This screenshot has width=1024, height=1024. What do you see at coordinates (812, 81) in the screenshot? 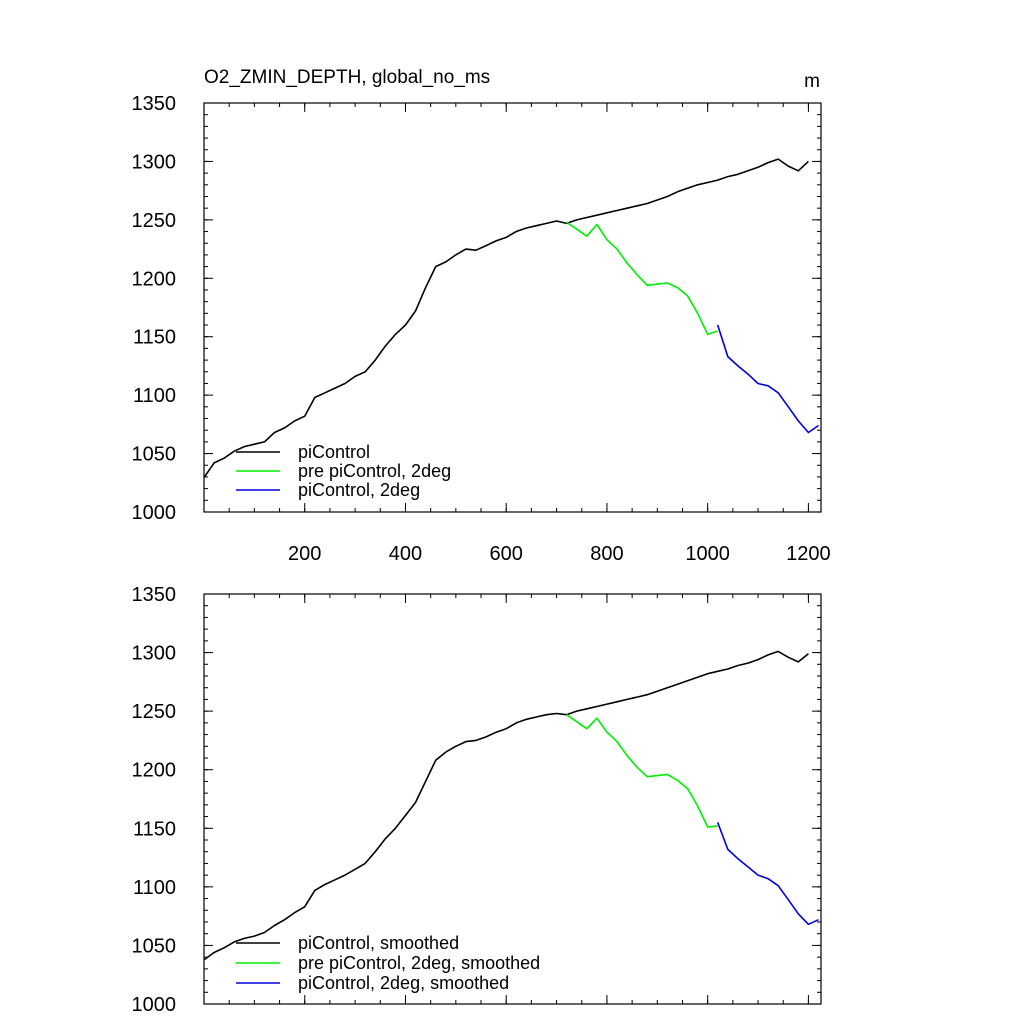
I see `units-label: m` at bounding box center [812, 81].